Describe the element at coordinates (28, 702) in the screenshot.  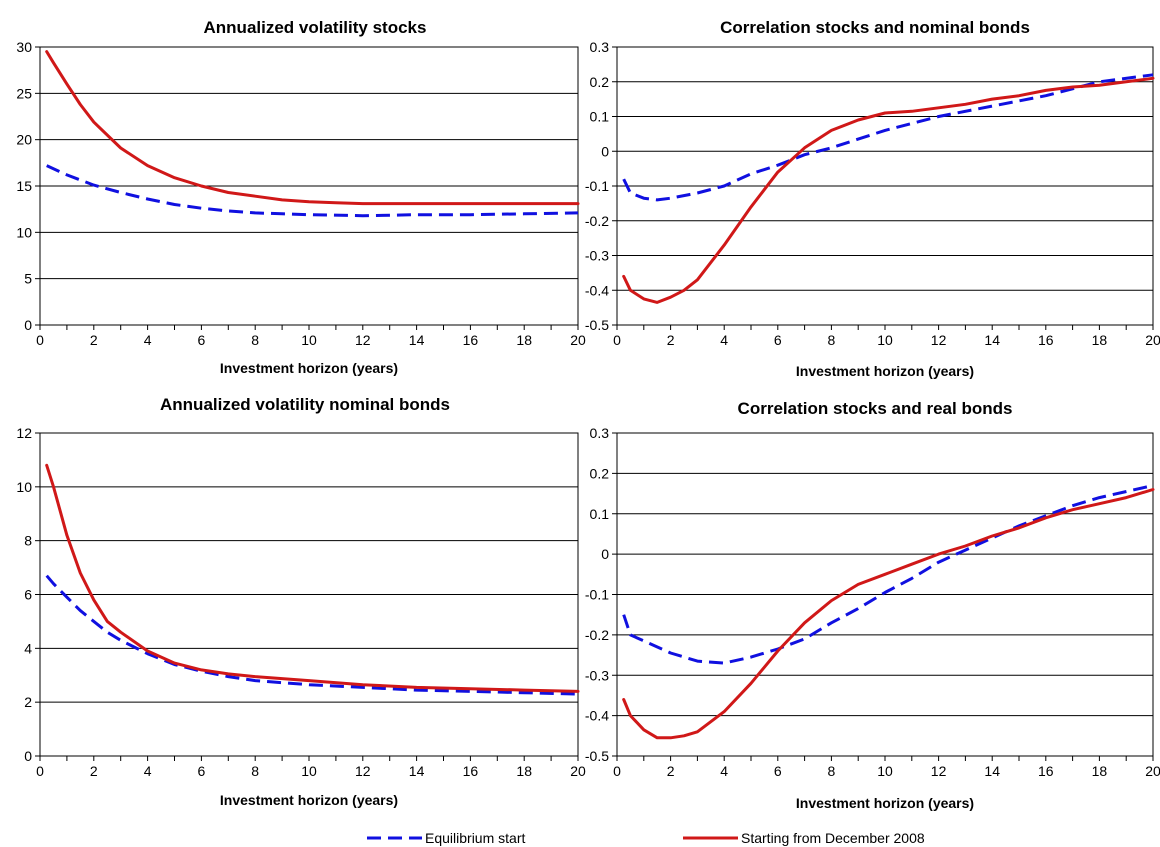
I see `y-tick-label: 2` at that location.